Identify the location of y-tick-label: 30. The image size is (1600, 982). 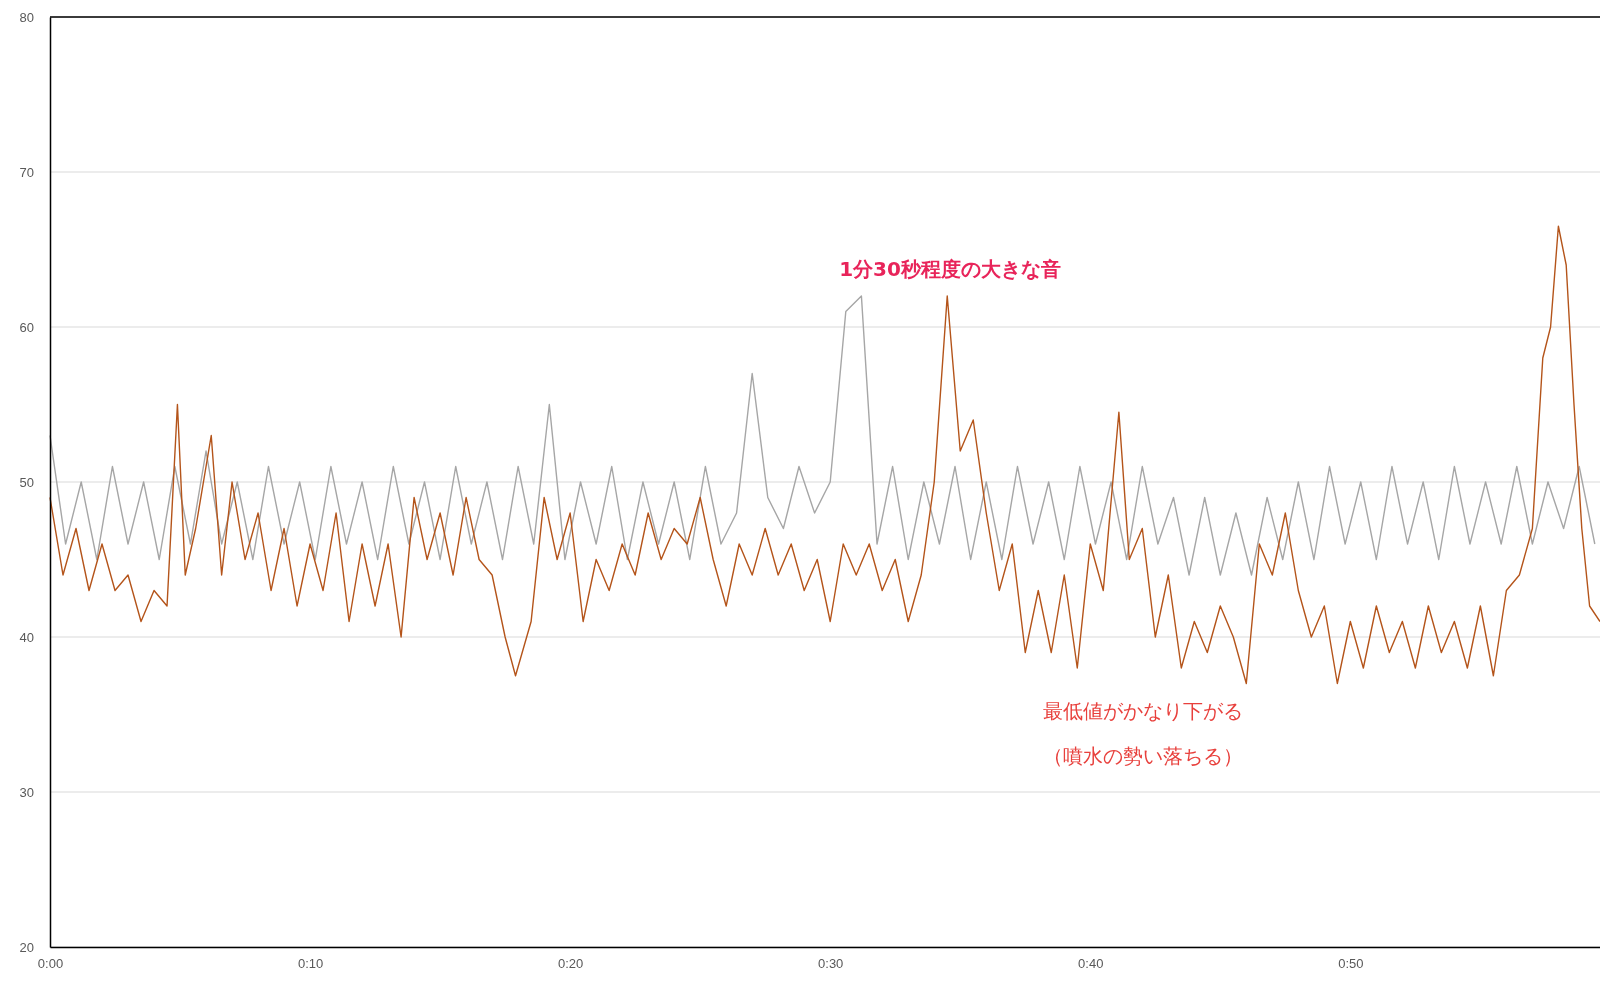
(26, 792).